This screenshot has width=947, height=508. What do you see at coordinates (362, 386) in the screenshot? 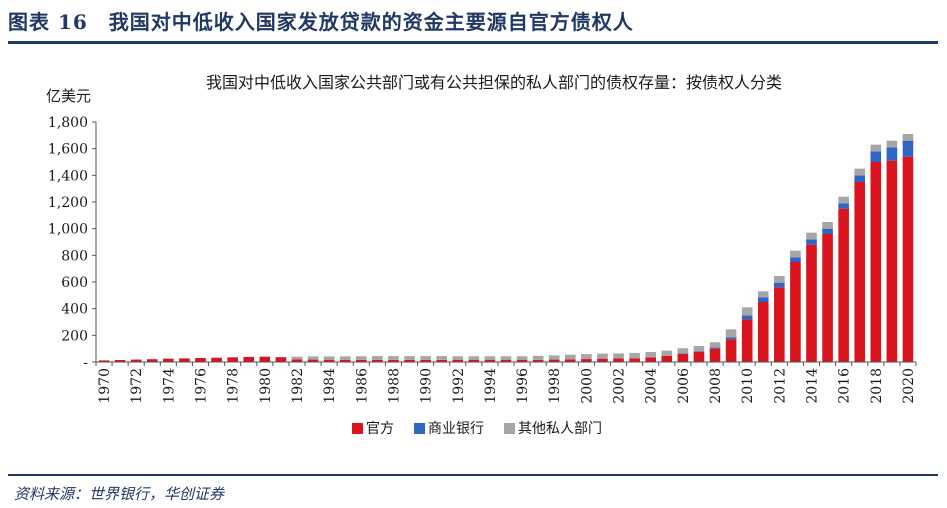
I see `x-tick-label: 1986` at bounding box center [362, 386].